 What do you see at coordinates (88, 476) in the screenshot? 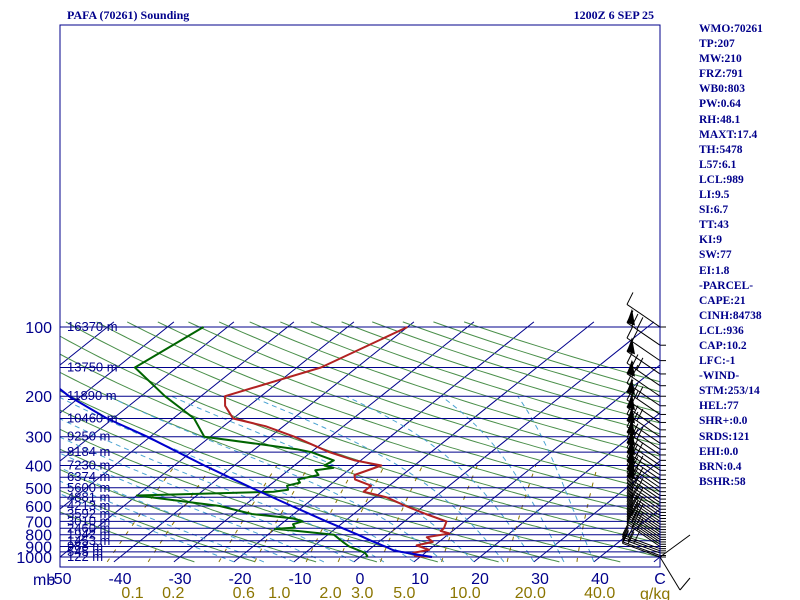
I see `height-label: 6374 m` at bounding box center [88, 476].